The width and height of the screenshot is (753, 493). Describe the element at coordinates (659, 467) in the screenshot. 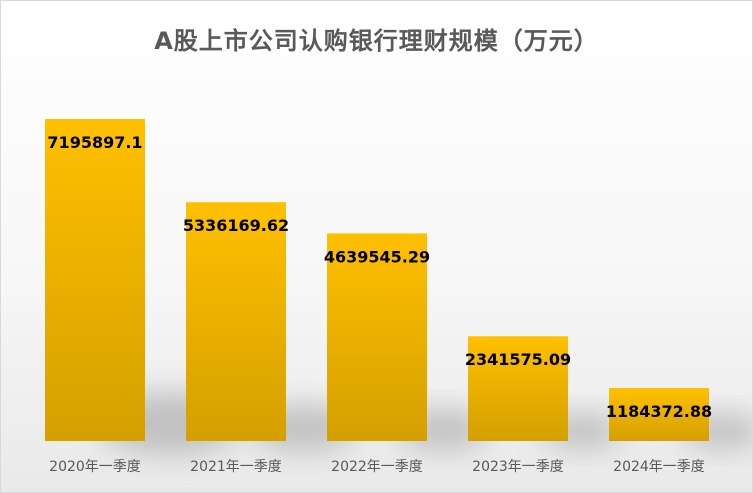

I see `x-tick-label-5: 2024年一季度` at that location.